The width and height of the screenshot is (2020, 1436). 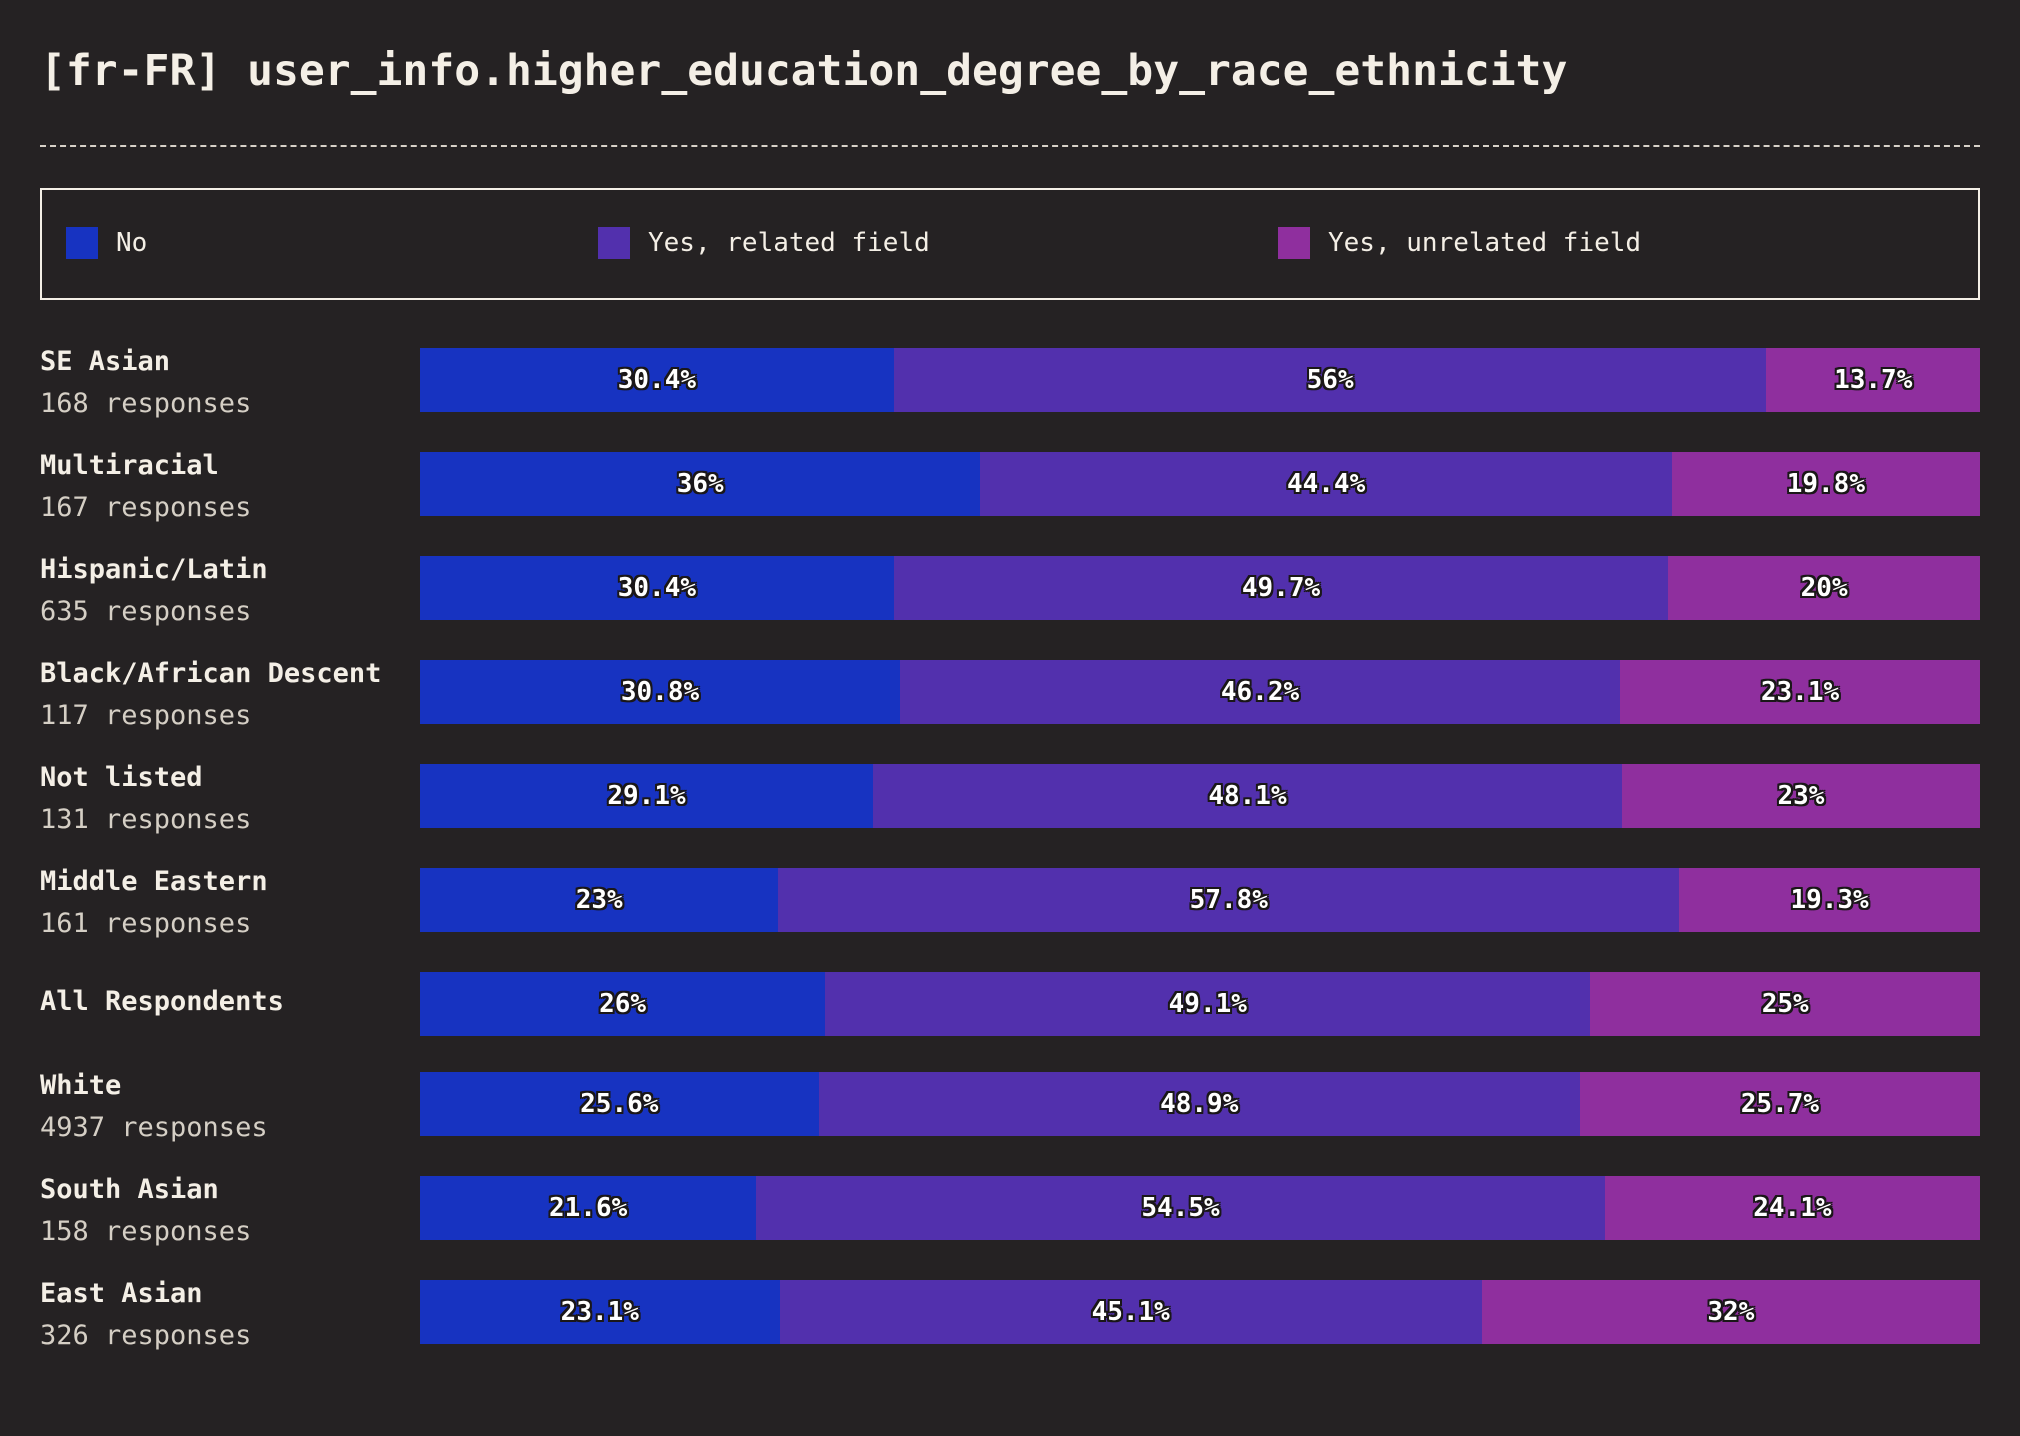 What do you see at coordinates (146, 403) in the screenshot?
I see `row-response-count: 168 responses` at bounding box center [146, 403].